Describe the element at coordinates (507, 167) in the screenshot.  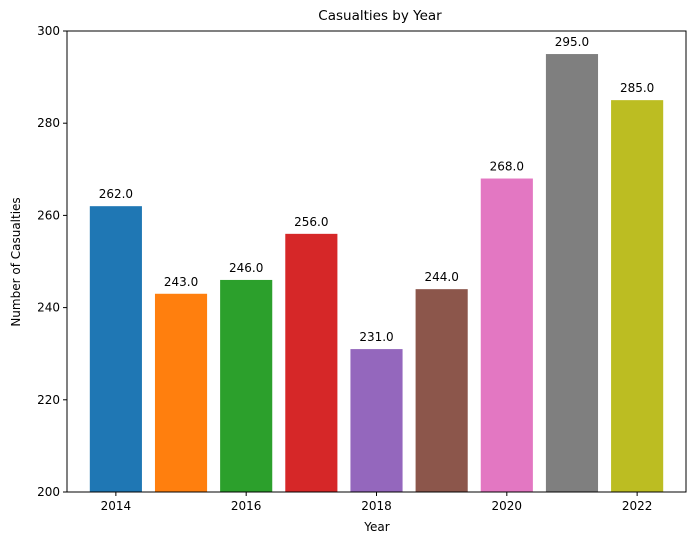
I see `data-label-2020: 268.0` at that location.